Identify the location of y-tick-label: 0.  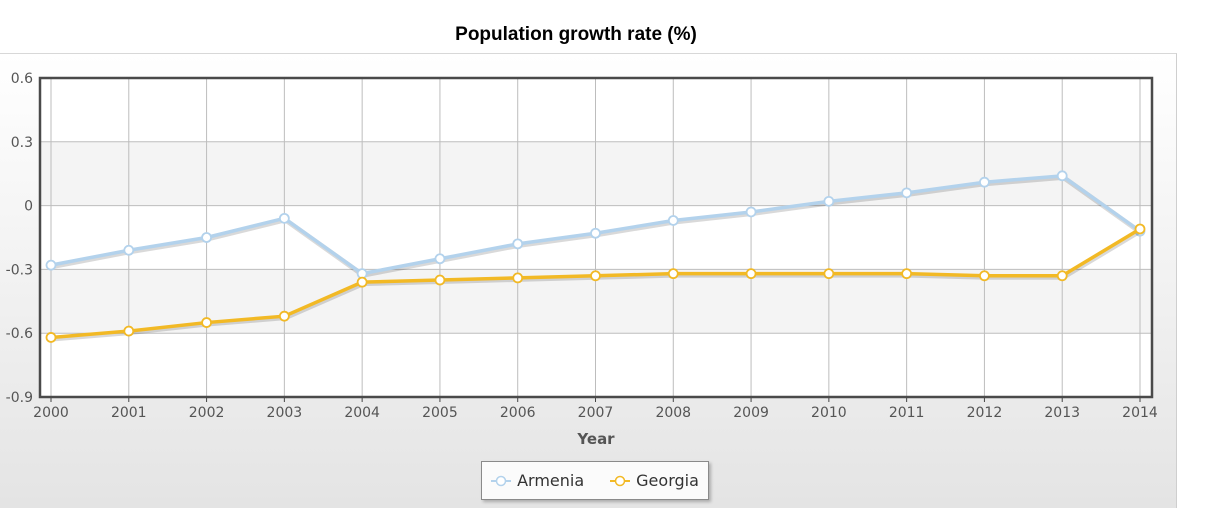
(28, 207).